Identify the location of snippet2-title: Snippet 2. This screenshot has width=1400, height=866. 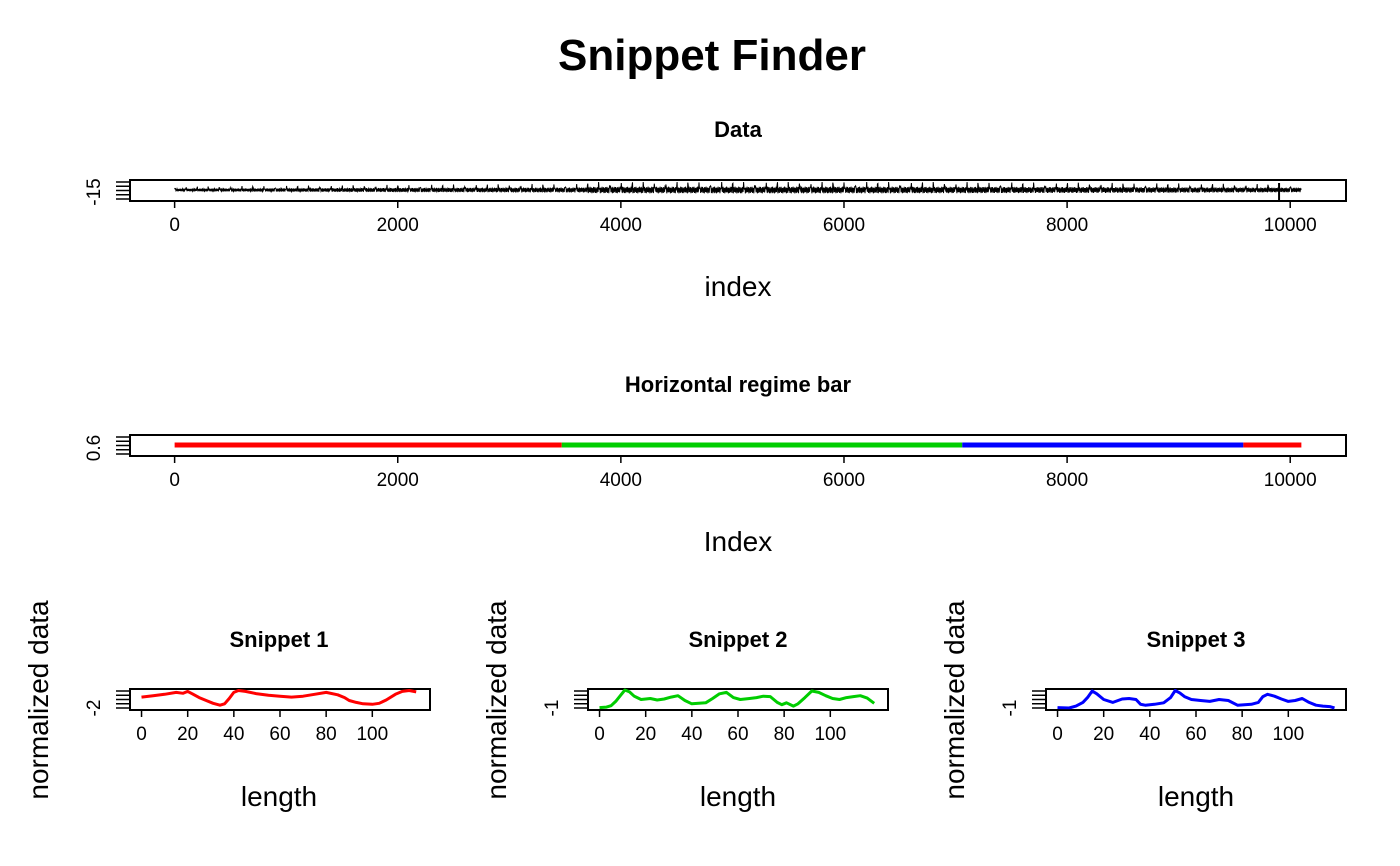
(737, 639).